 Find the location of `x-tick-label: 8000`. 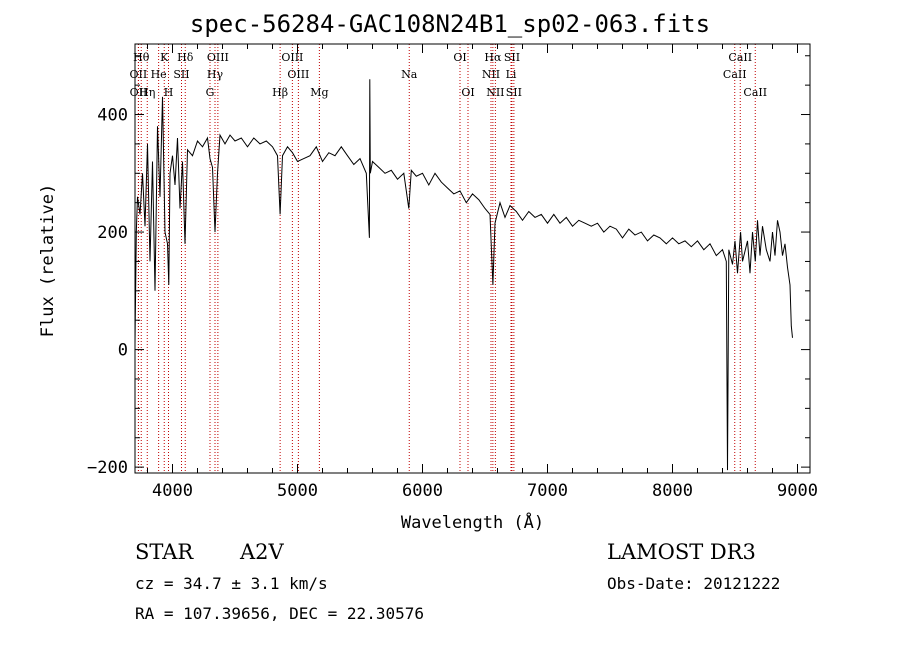

x-tick-label: 8000 is located at coordinates (672, 491).